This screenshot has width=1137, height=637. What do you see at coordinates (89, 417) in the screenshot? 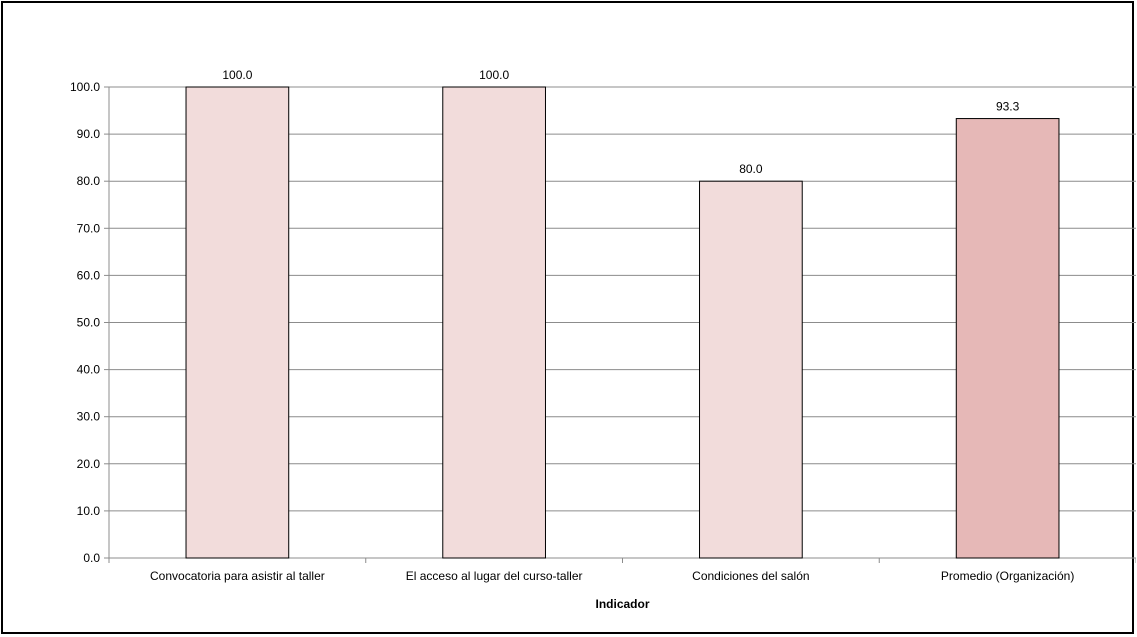
I see `y-tick-label: 30.0` at bounding box center [89, 417].